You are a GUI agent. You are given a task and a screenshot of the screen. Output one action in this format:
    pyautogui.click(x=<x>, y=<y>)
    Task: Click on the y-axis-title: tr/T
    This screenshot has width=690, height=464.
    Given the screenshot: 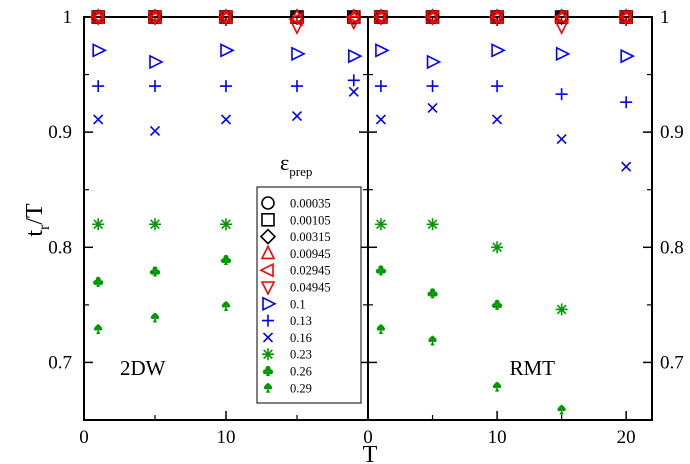 What is the action you would take?
    pyautogui.click(x=37, y=220)
    